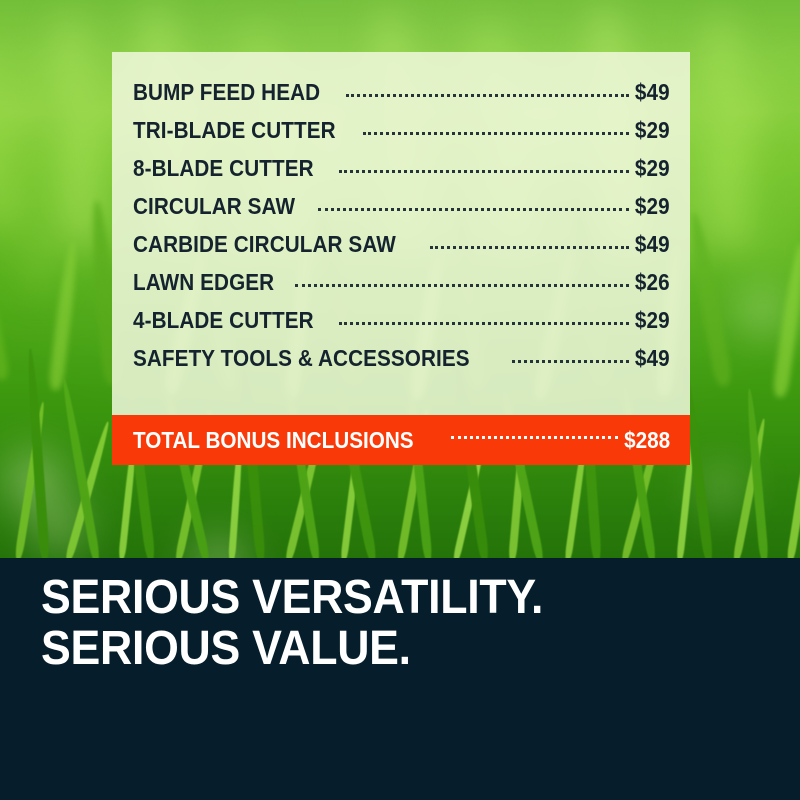  I want to click on item-label: SAFETY TOOLS & ACCESSORIES, so click(301, 358).